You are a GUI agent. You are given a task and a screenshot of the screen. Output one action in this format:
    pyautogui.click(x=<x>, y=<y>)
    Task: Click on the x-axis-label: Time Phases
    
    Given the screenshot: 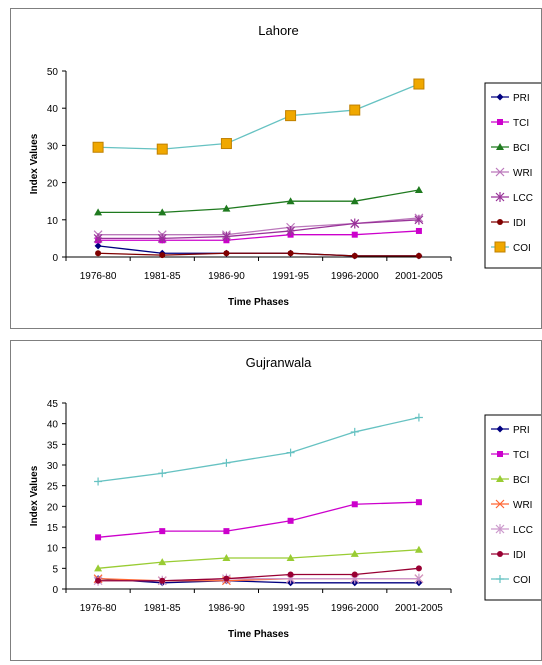 What is the action you would take?
    pyautogui.click(x=258, y=302)
    